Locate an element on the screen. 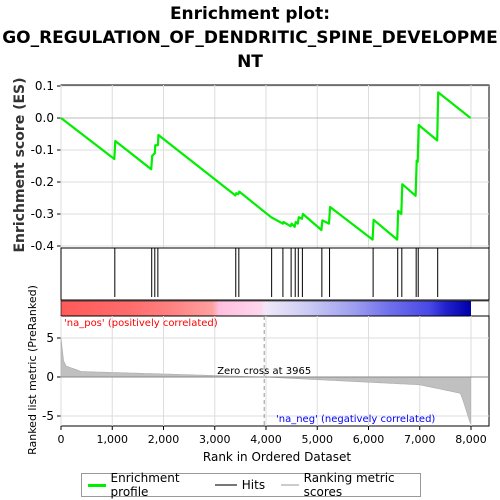 This screenshot has height=500, width=500. pos-corr-label: 'na_pos' (positively correlated) is located at coordinates (141, 323).